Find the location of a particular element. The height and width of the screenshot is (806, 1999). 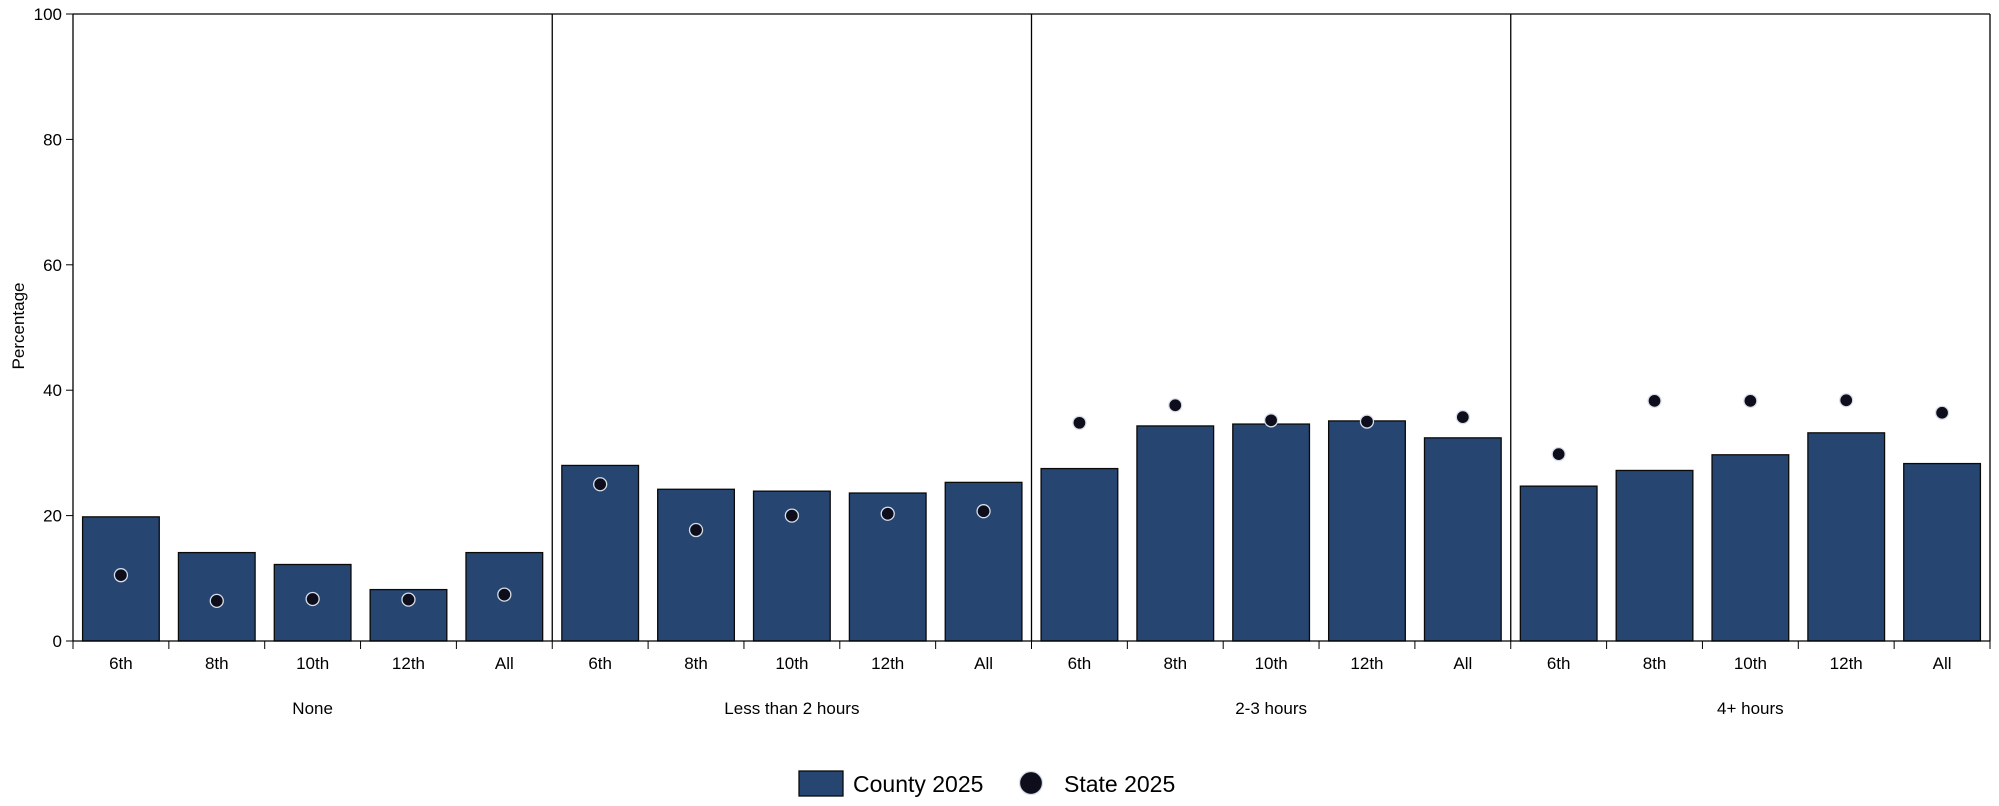

y-tick-label: 60 is located at coordinates (52, 265).